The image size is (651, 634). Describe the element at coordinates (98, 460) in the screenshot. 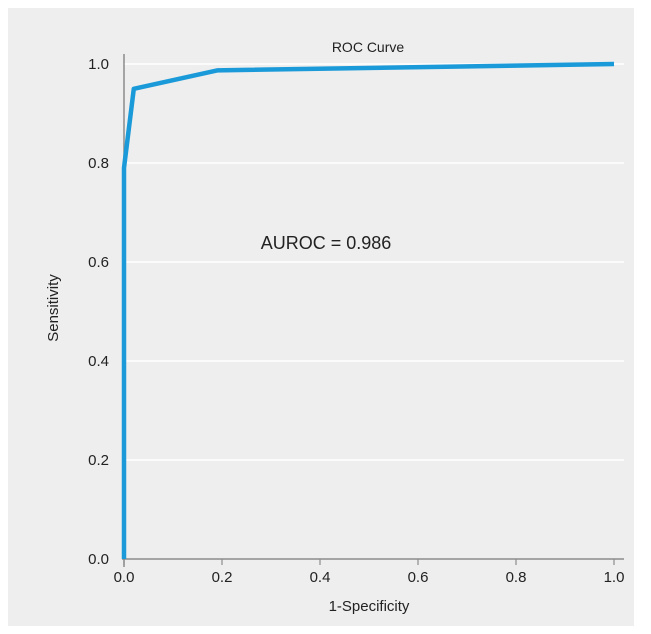

I see `y-tick-label-1: 0.2` at that location.